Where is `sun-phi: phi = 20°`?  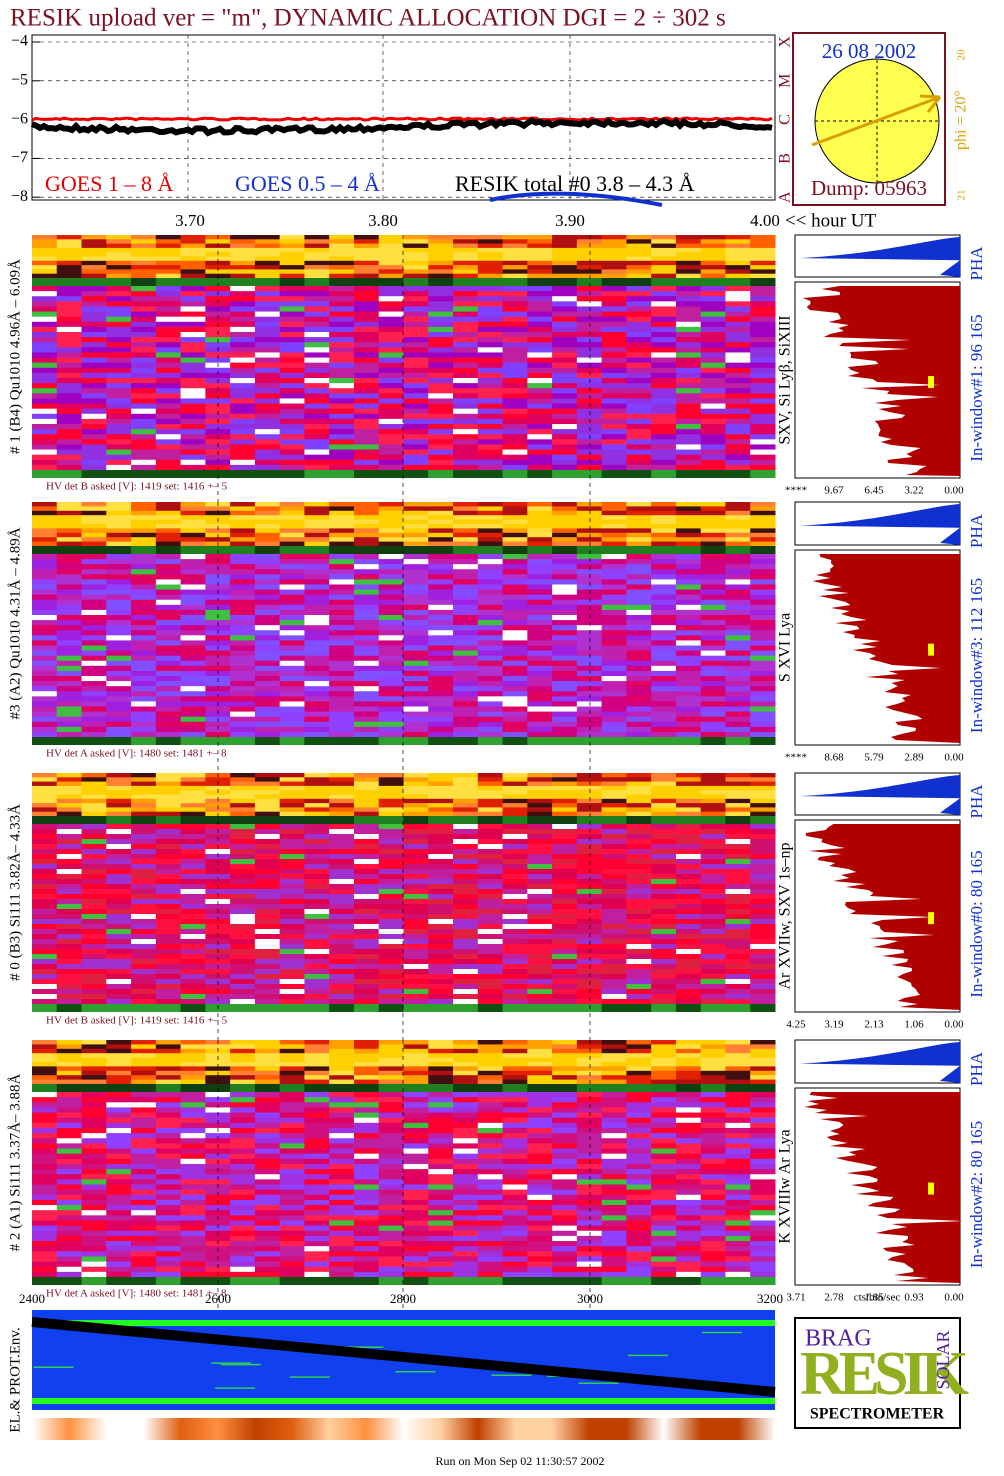 sun-phi: phi = 20° is located at coordinates (961, 120).